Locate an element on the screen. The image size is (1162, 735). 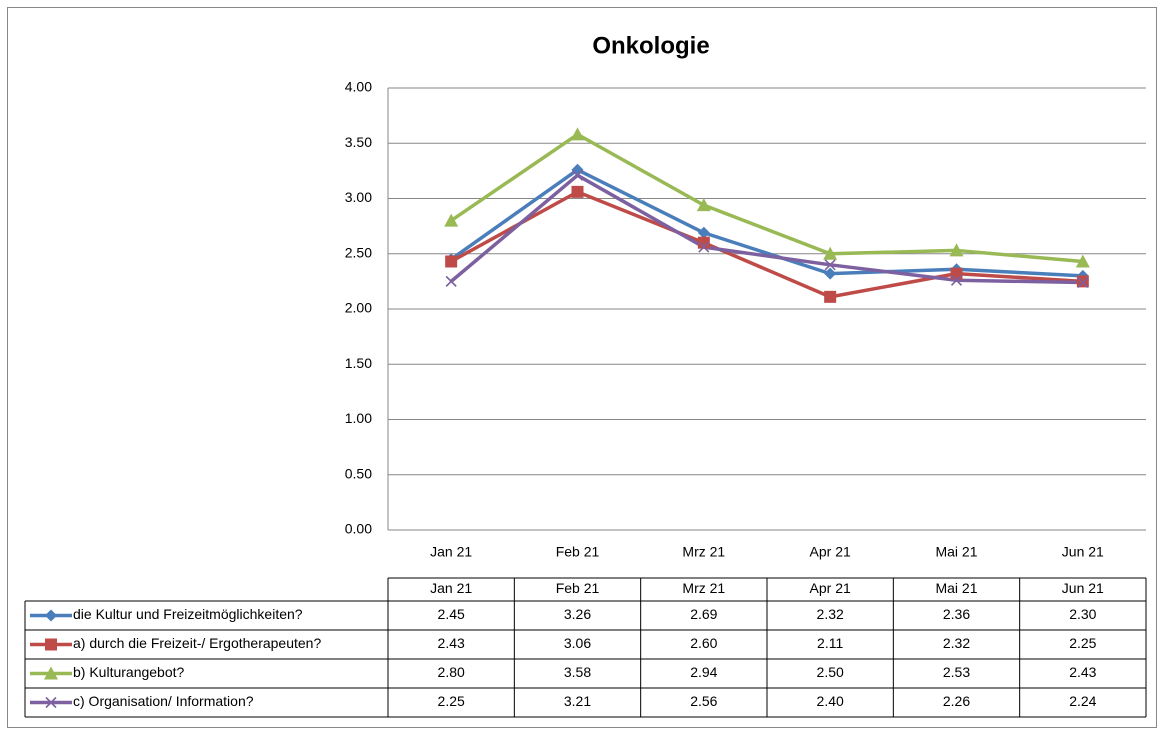
x-tick-label: Jan 21 is located at coordinates (451, 552).